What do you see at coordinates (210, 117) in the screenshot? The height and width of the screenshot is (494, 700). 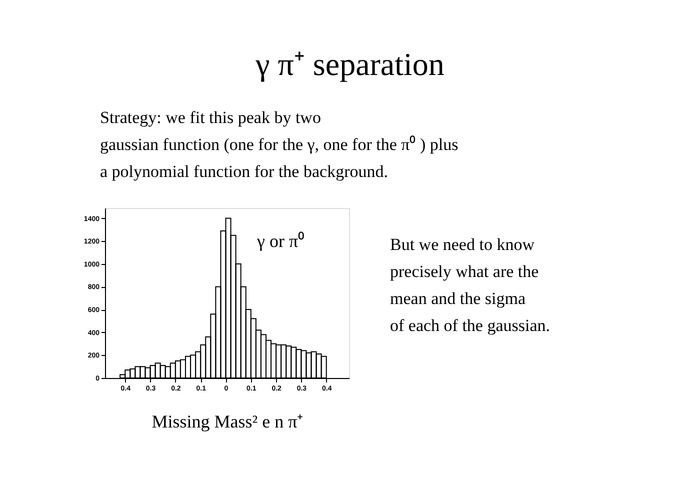 I see `text: Strategy: we fit this peak by two` at bounding box center [210, 117].